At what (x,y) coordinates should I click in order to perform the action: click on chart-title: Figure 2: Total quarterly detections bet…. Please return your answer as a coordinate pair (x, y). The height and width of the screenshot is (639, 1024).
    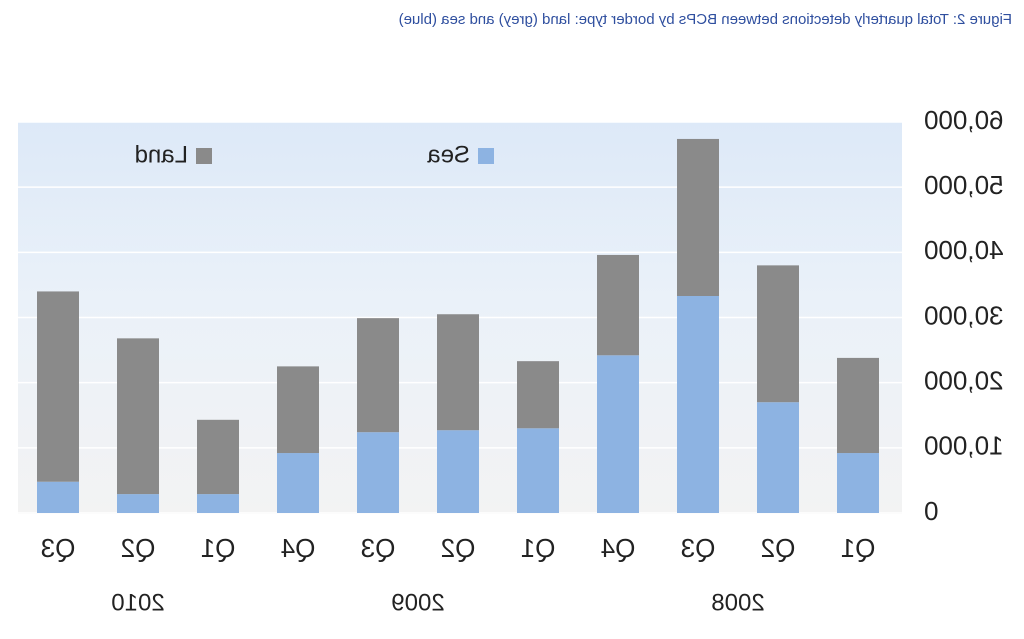
    Looking at the image, I should click on (705, 19).